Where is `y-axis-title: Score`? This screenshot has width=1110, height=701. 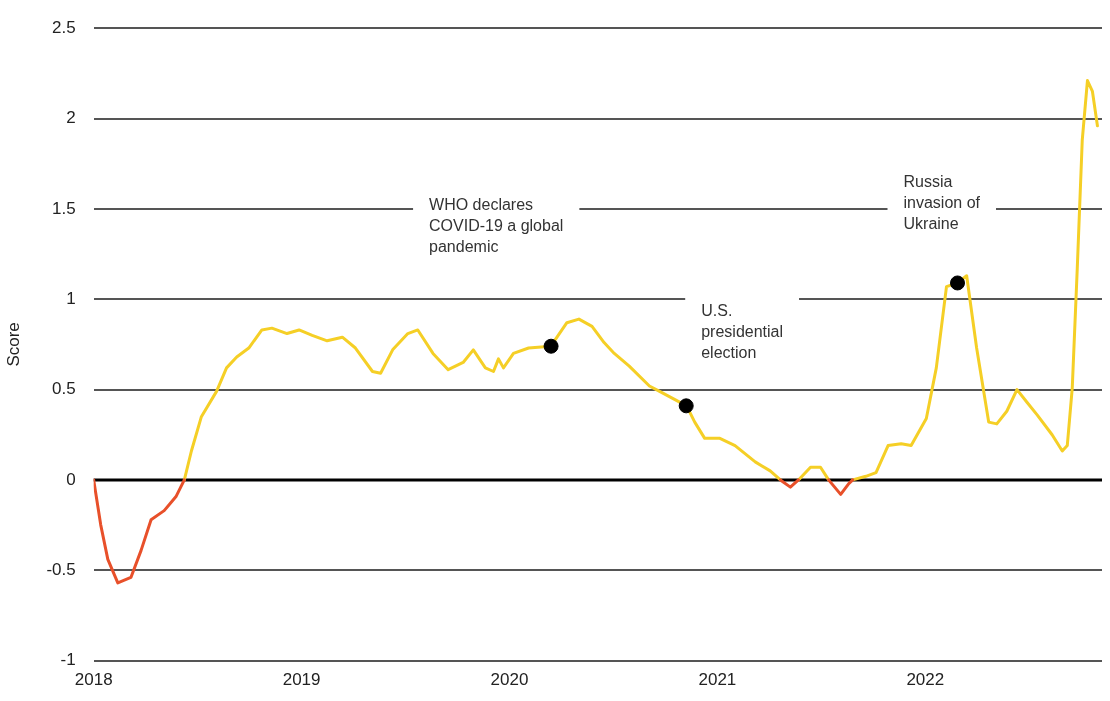 y-axis-title: Score is located at coordinates (13, 344).